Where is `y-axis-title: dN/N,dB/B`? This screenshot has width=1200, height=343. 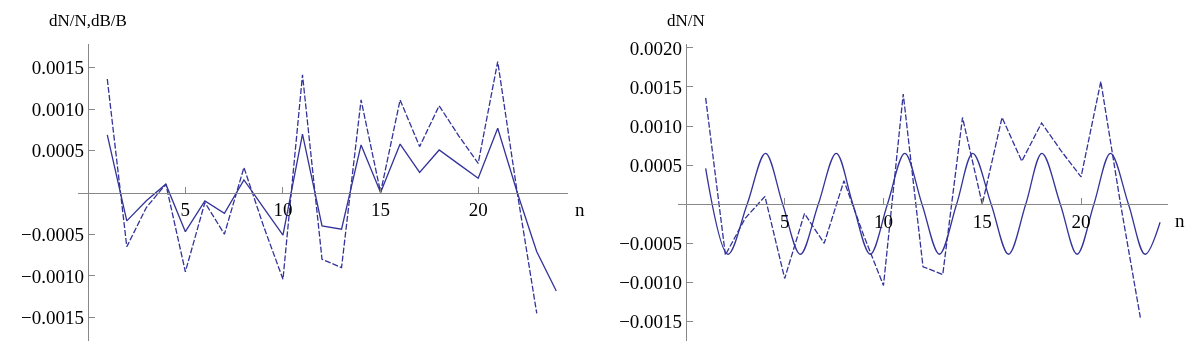
y-axis-title: dN/N,dB/B is located at coordinates (88, 20).